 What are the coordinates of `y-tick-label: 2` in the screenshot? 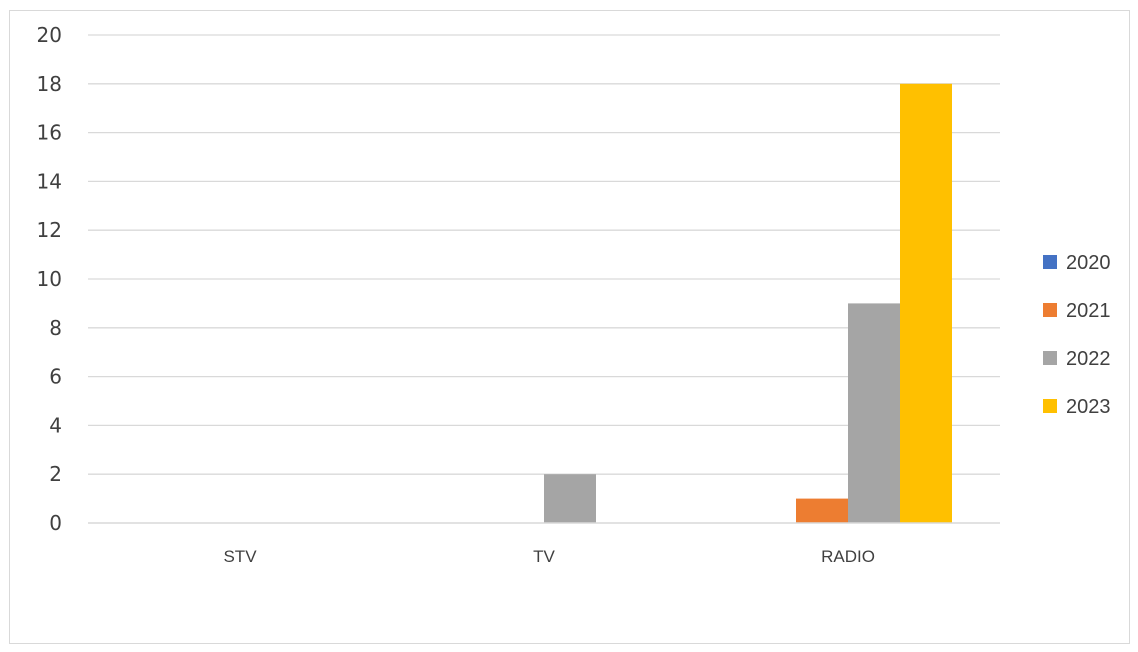 It's located at (55, 474).